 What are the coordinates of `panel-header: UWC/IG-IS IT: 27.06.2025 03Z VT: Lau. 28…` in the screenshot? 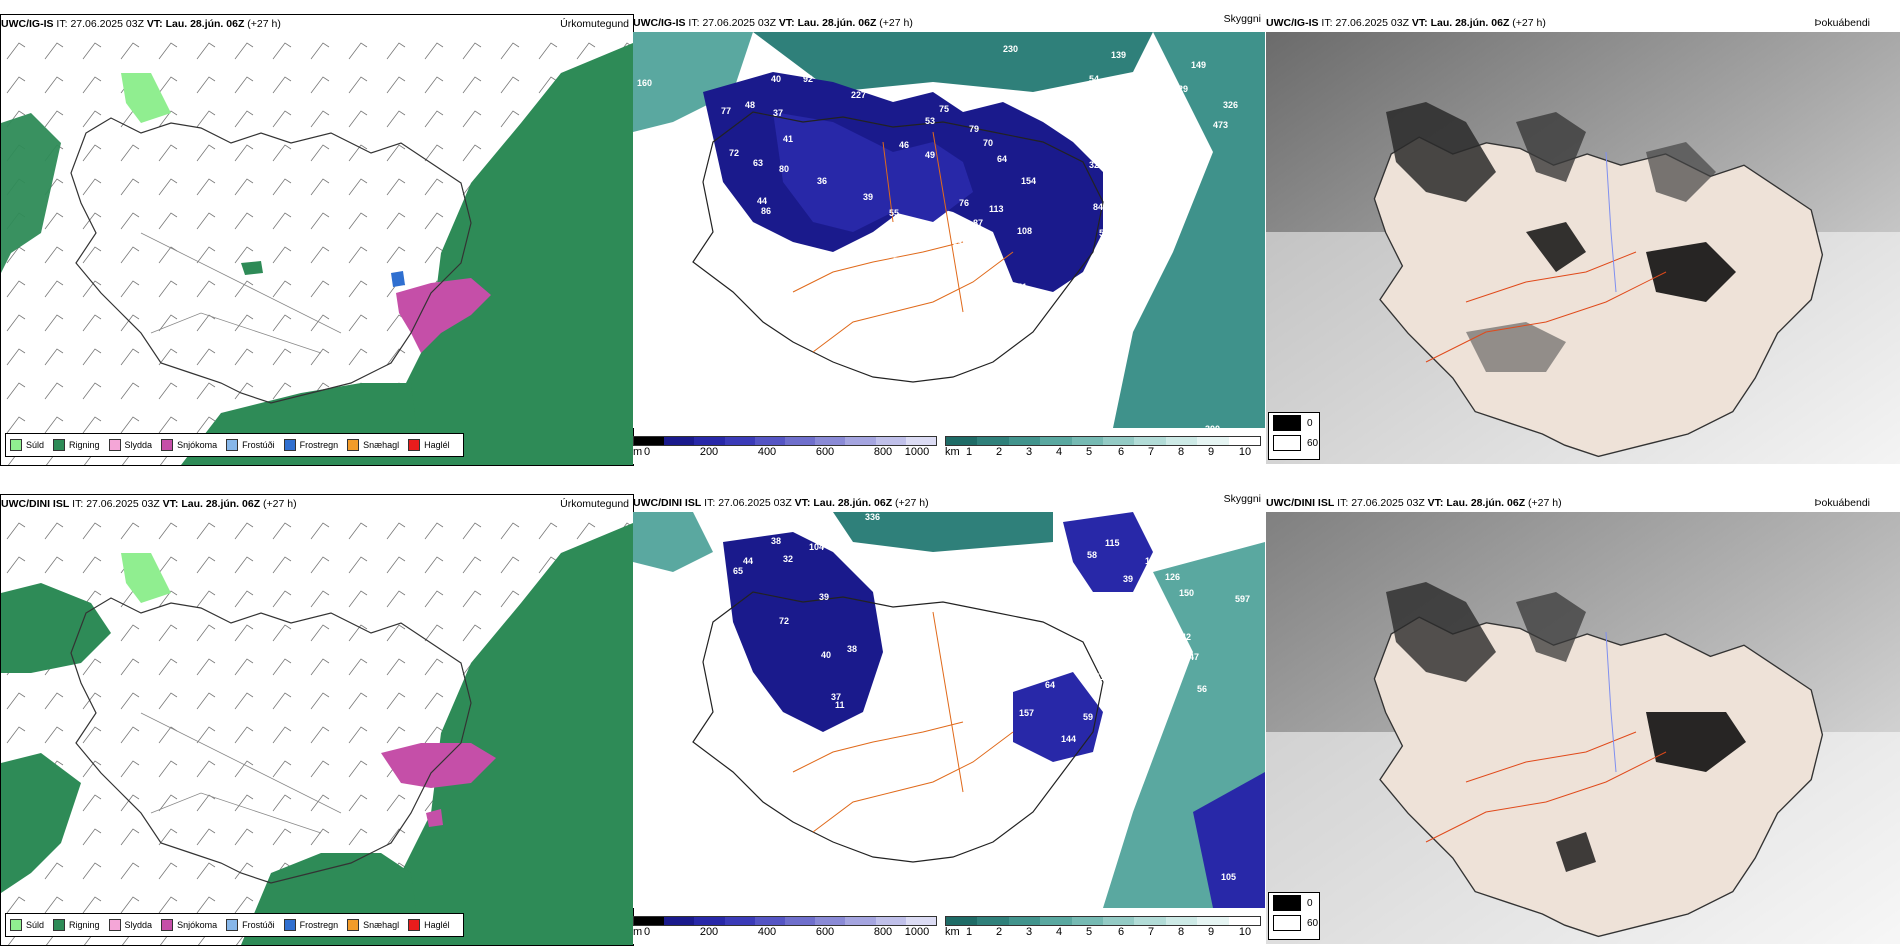 It's located at (1583, 23).